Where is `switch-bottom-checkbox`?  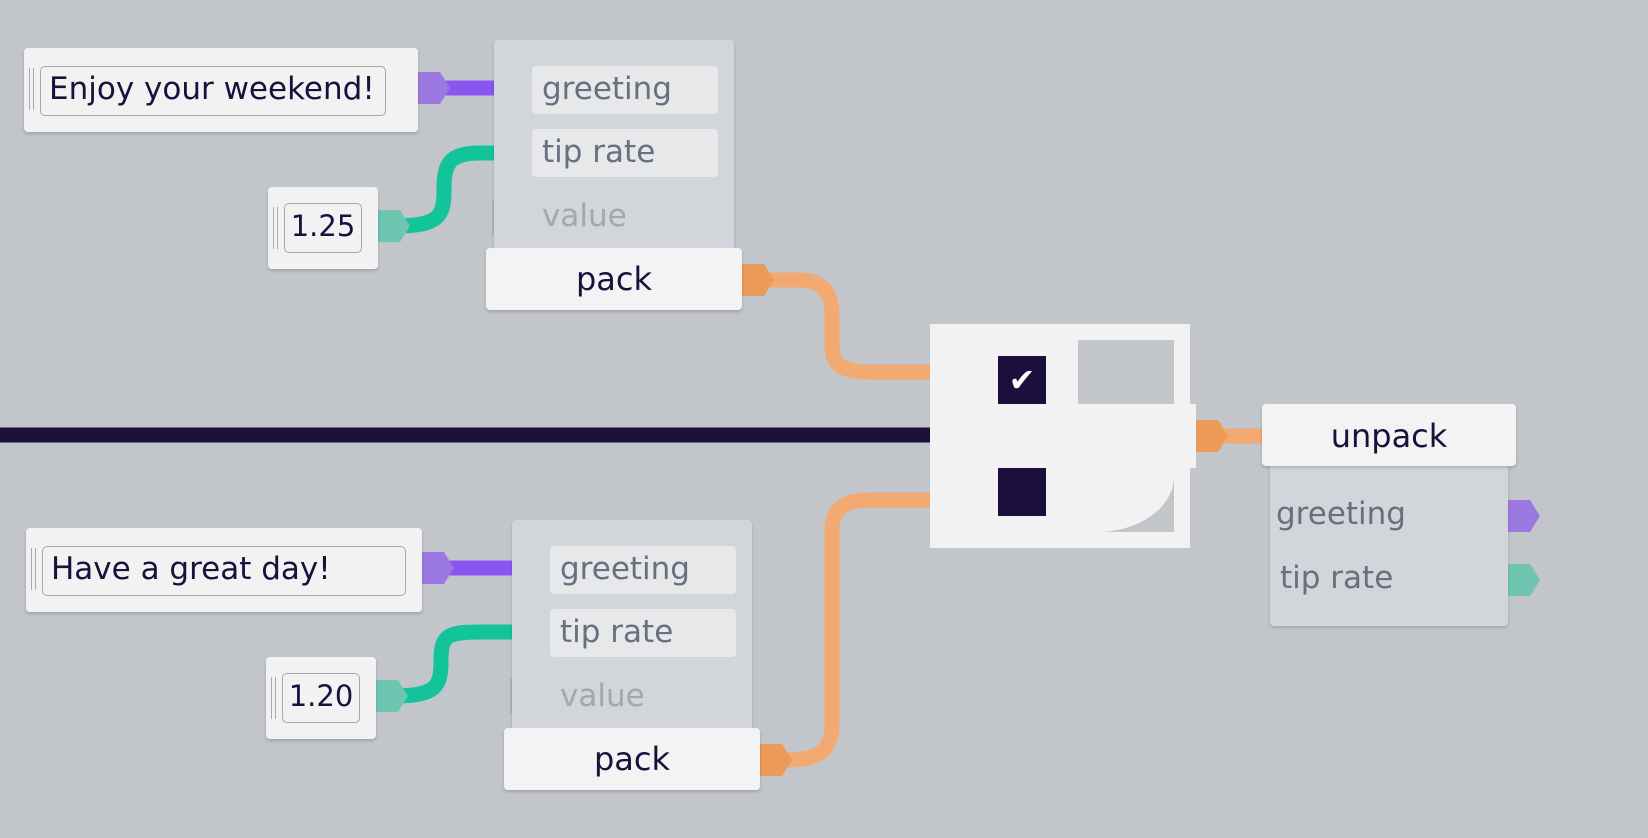
switch-bottom-checkbox is located at coordinates (1022, 492).